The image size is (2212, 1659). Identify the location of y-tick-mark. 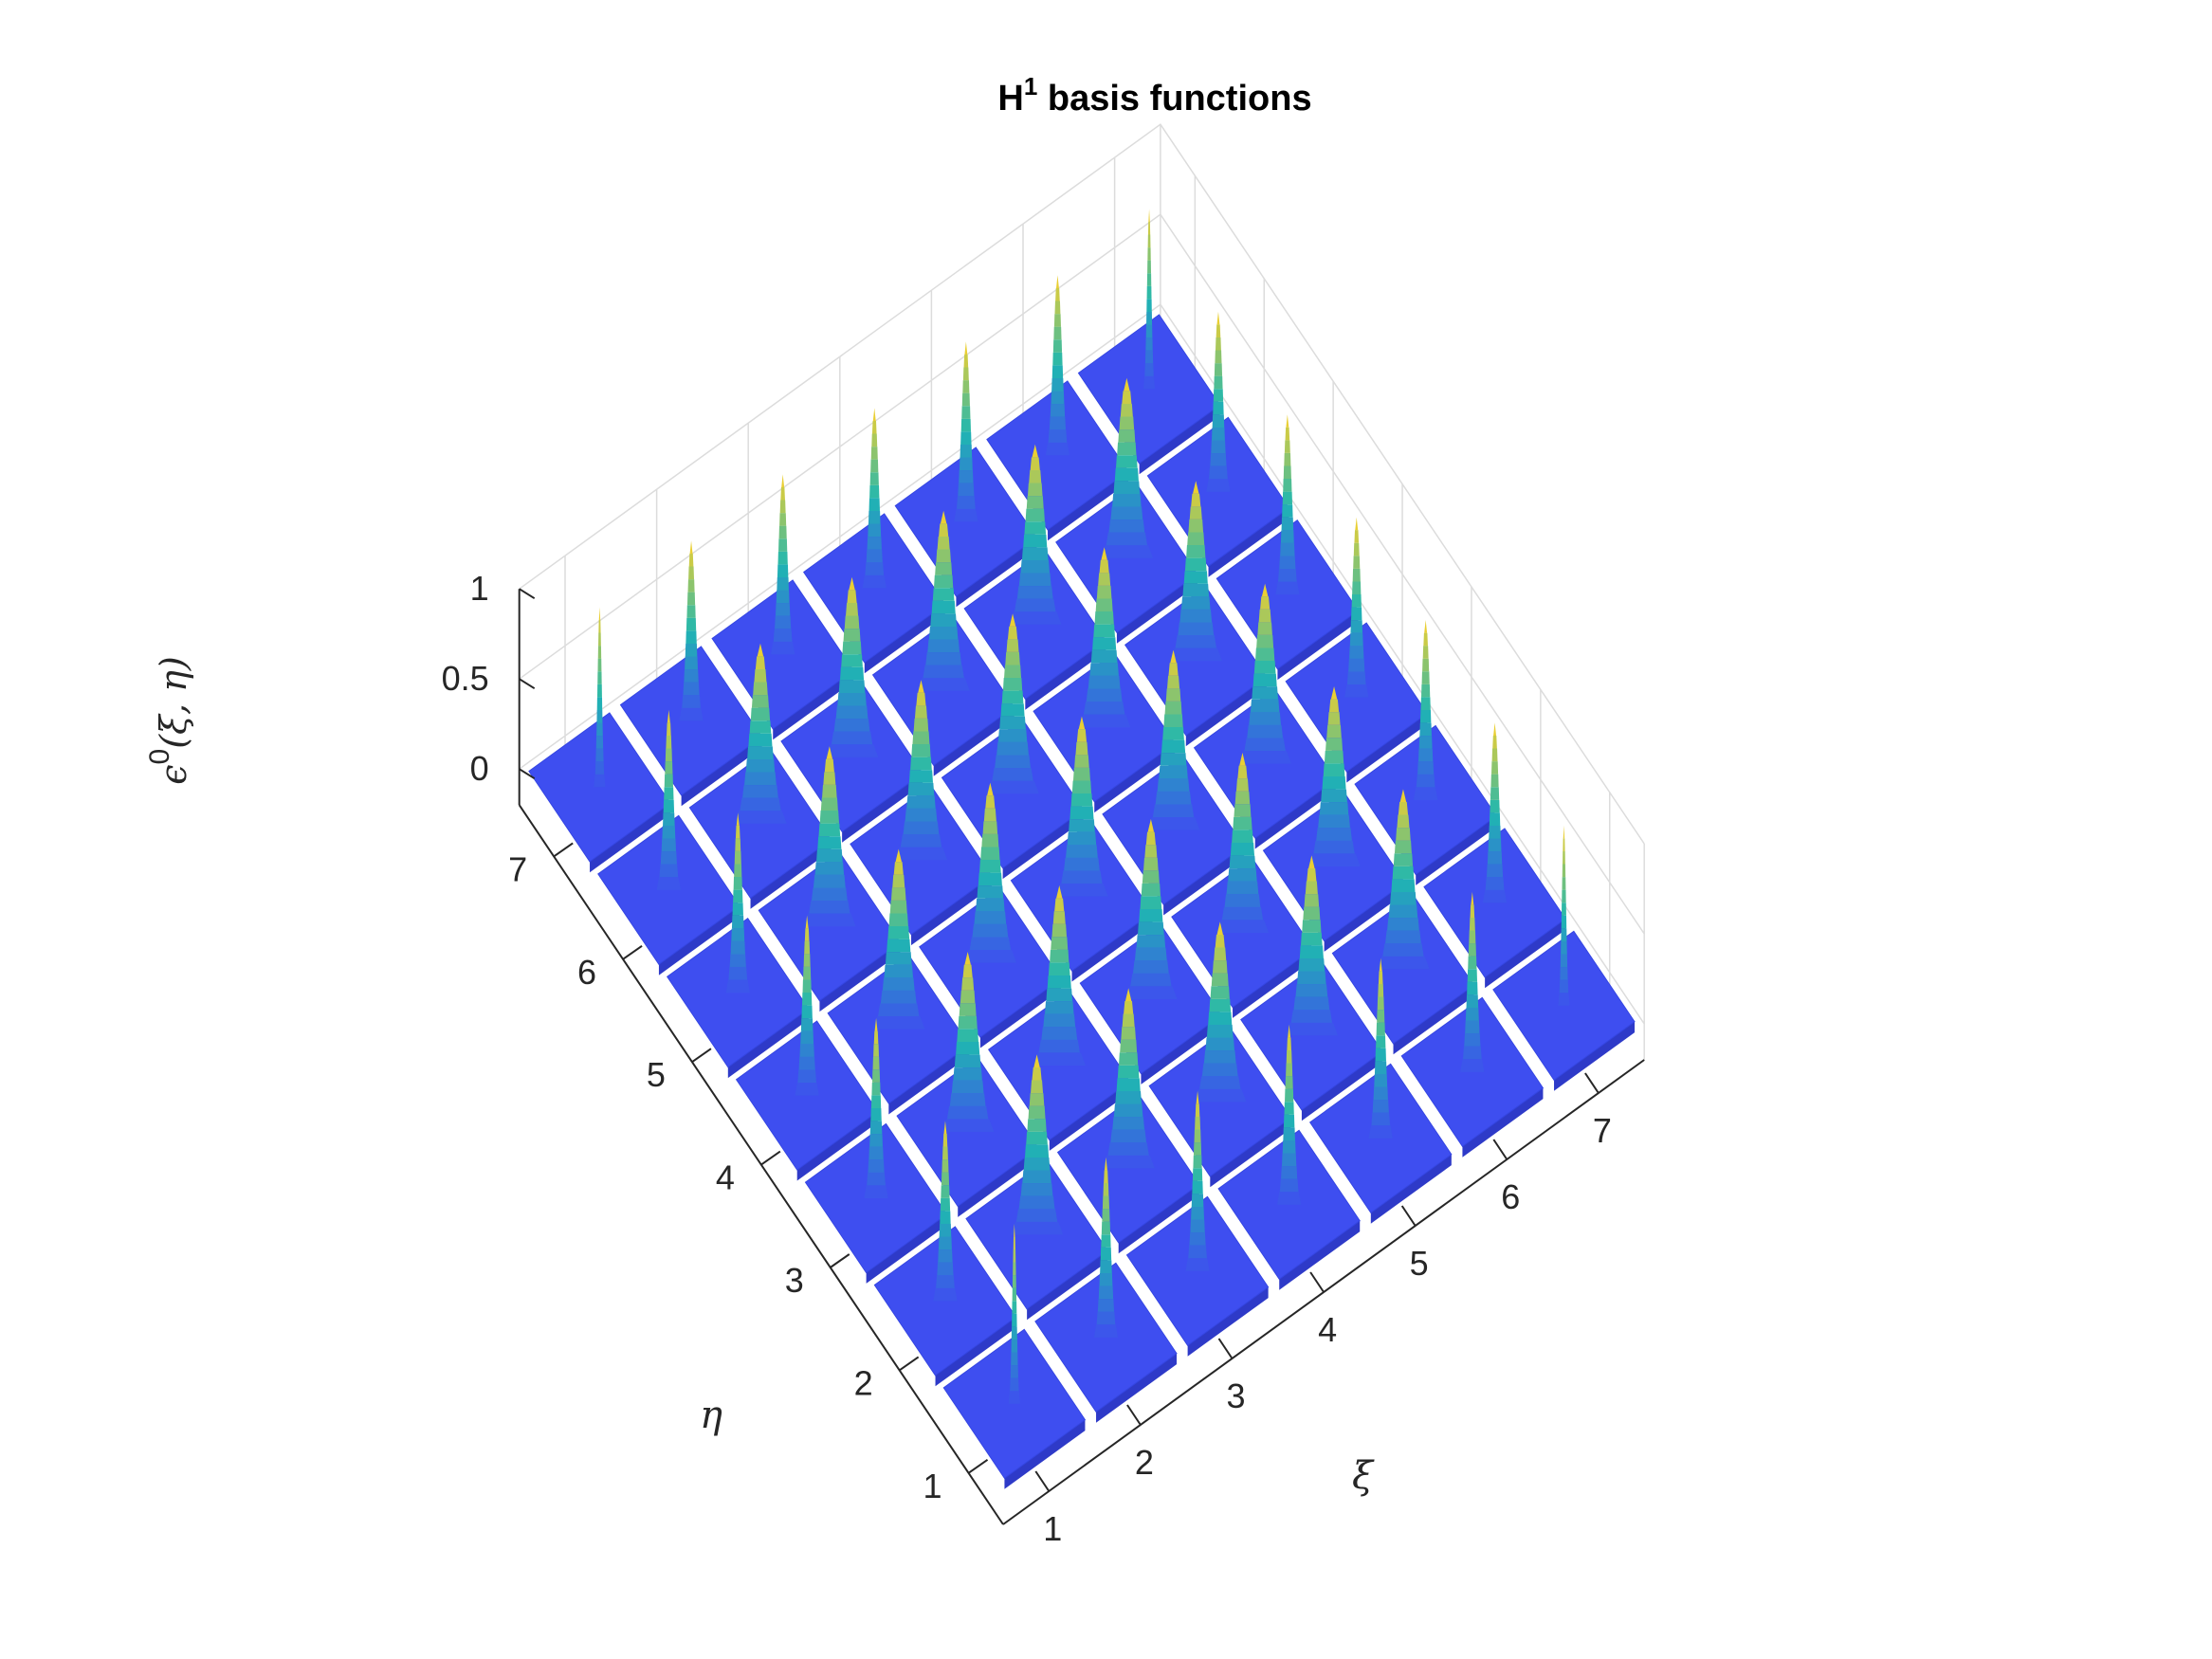
(563, 850).